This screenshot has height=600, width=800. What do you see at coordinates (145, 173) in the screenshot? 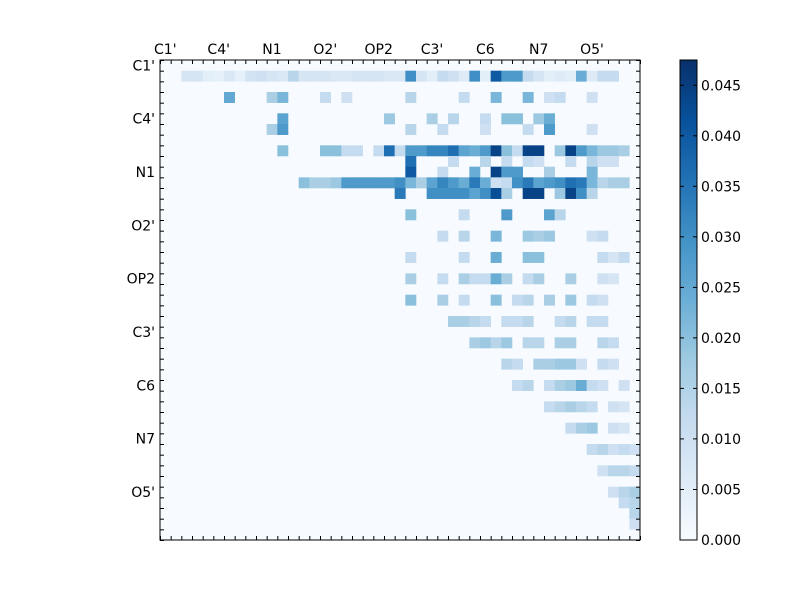
I see `y-tick-label: N1` at bounding box center [145, 173].